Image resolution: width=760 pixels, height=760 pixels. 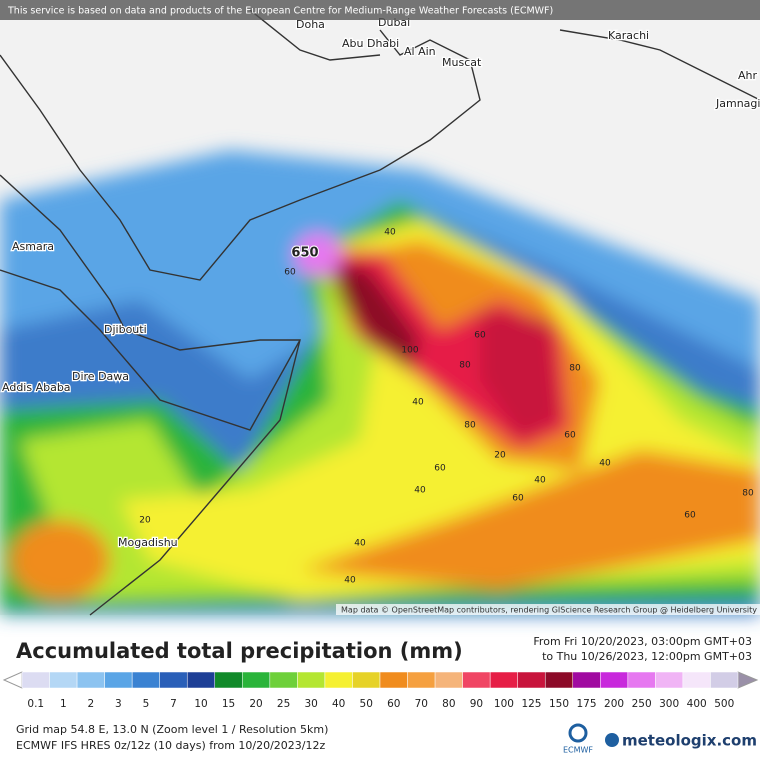 What do you see at coordinates (614, 704) in the screenshot?
I see `legend-label: 200` at bounding box center [614, 704].